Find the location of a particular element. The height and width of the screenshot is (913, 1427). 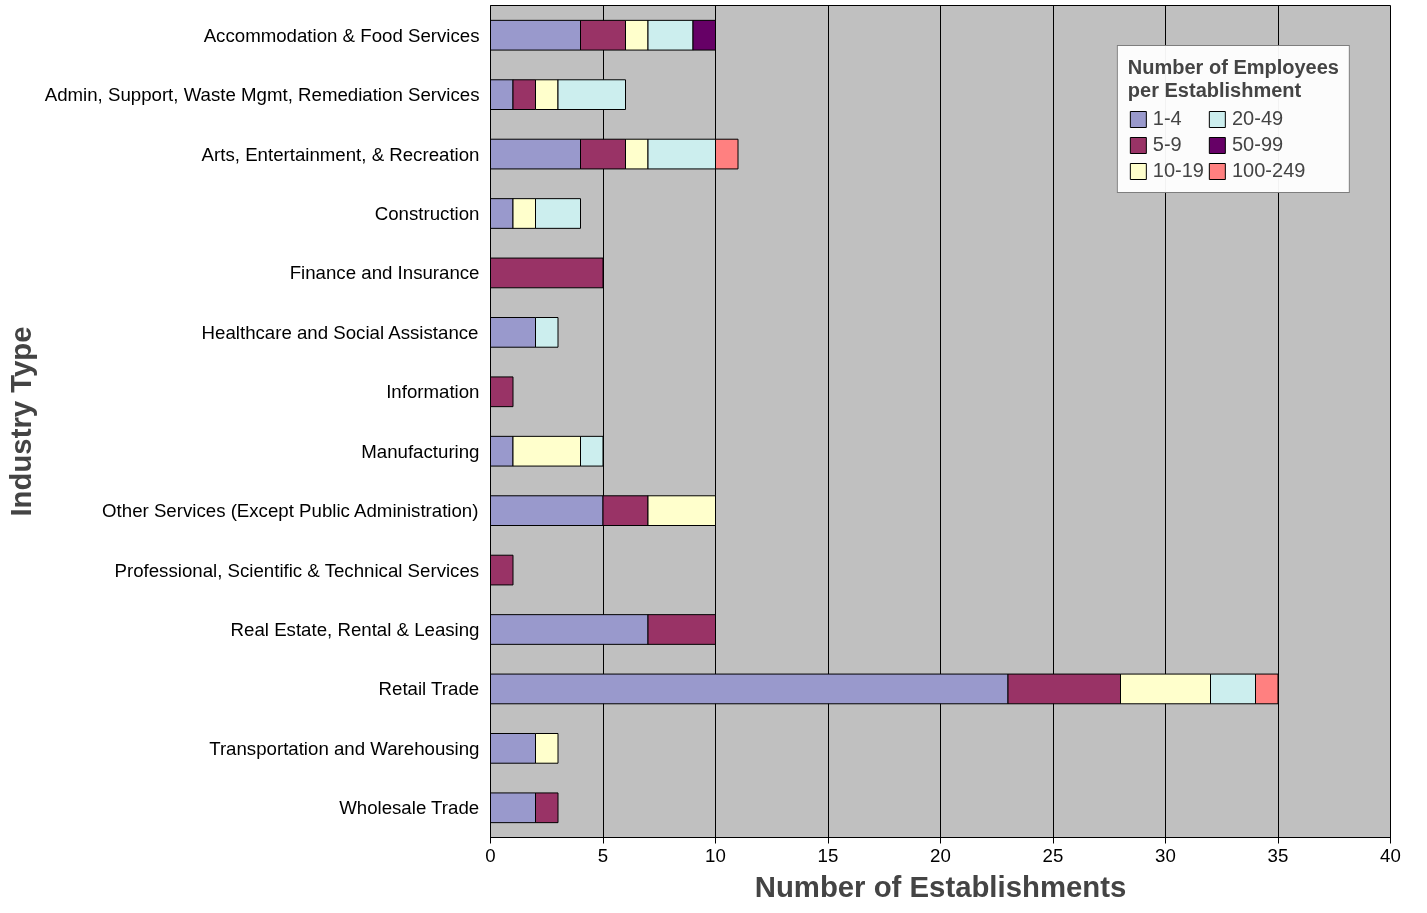

y-tick-label: Information is located at coordinates (433, 392).